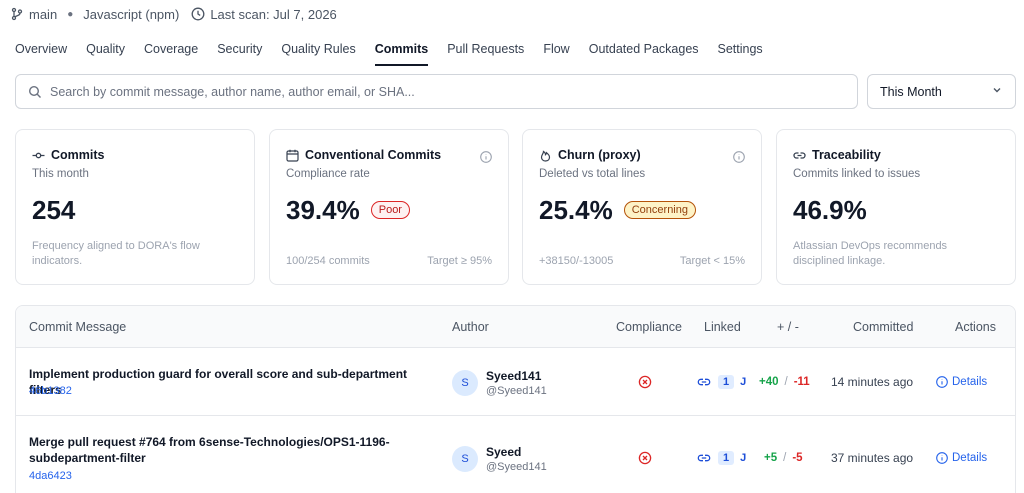  Describe the element at coordinates (514, 376) in the screenshot. I see `author-name: Syeed141` at that location.